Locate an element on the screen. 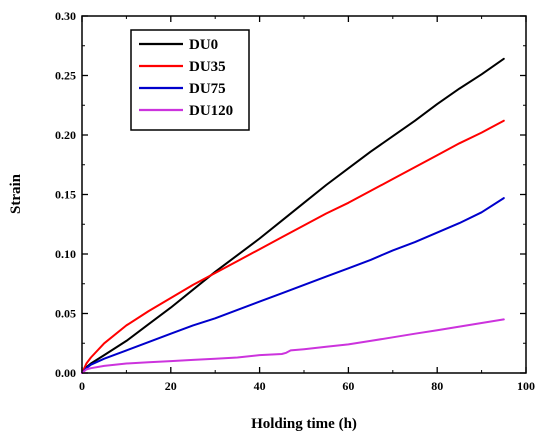 This screenshot has width=550, height=443. x-tick-label: 20 is located at coordinates (171, 386).